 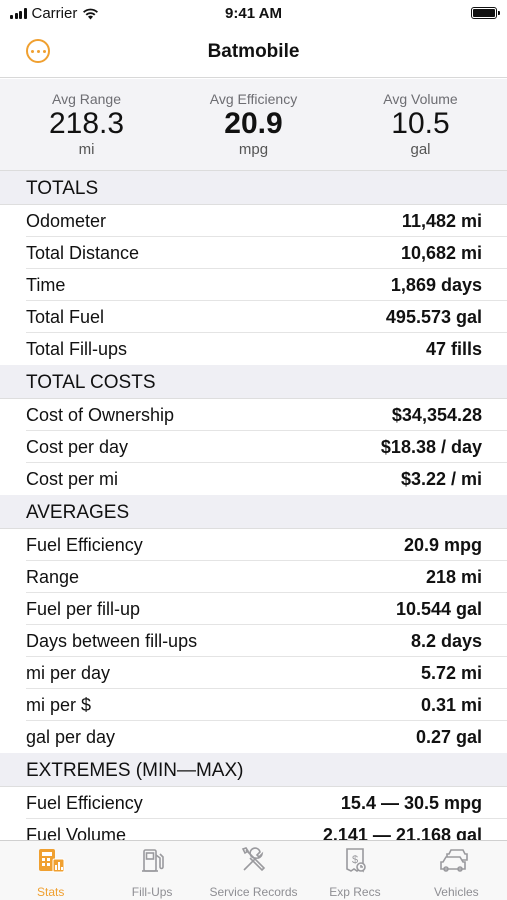 I want to click on row-value: 1,869 days, so click(x=436, y=285).